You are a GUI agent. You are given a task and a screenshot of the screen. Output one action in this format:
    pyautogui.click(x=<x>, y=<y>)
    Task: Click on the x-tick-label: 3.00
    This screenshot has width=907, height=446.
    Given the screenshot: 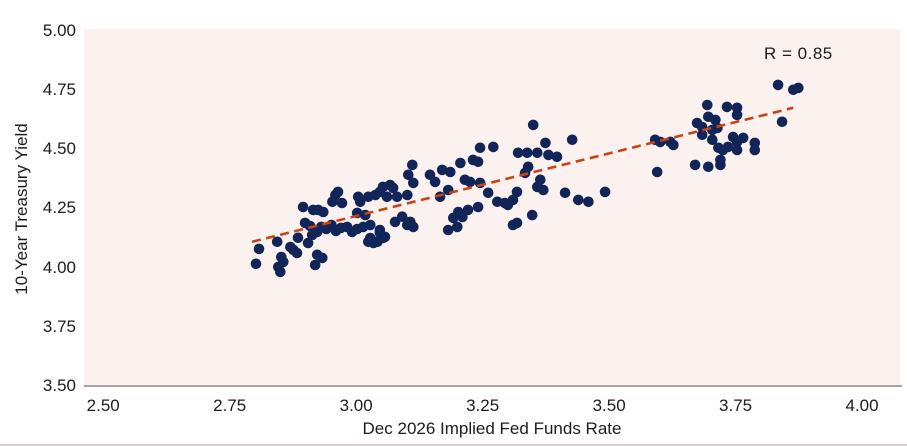 What is the action you would take?
    pyautogui.click(x=356, y=405)
    